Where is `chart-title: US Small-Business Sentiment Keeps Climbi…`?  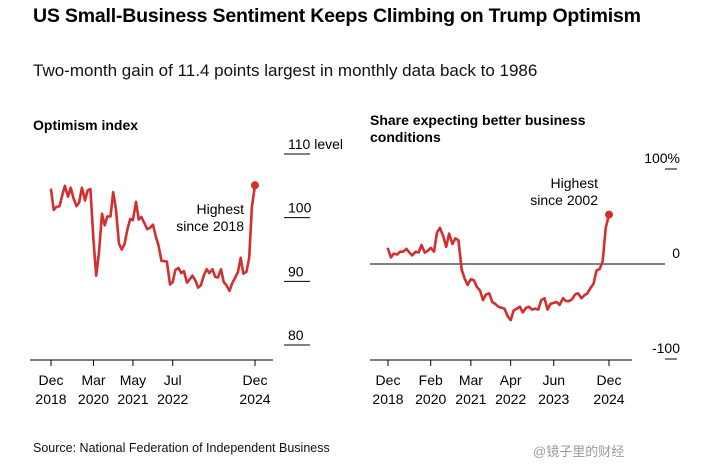 chart-title: US Small-Business Sentiment Keeps Climbi… is located at coordinates (337, 16).